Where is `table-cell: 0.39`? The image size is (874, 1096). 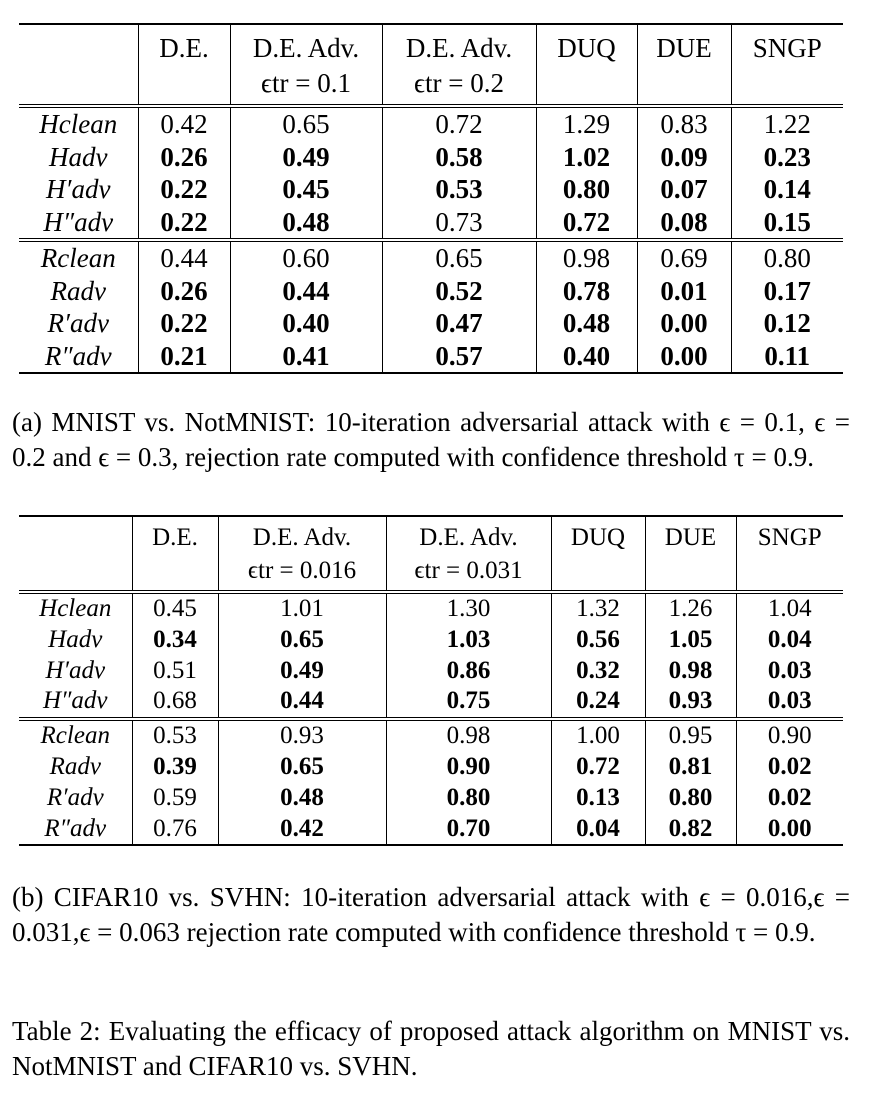 table-cell: 0.39 is located at coordinates (174, 767).